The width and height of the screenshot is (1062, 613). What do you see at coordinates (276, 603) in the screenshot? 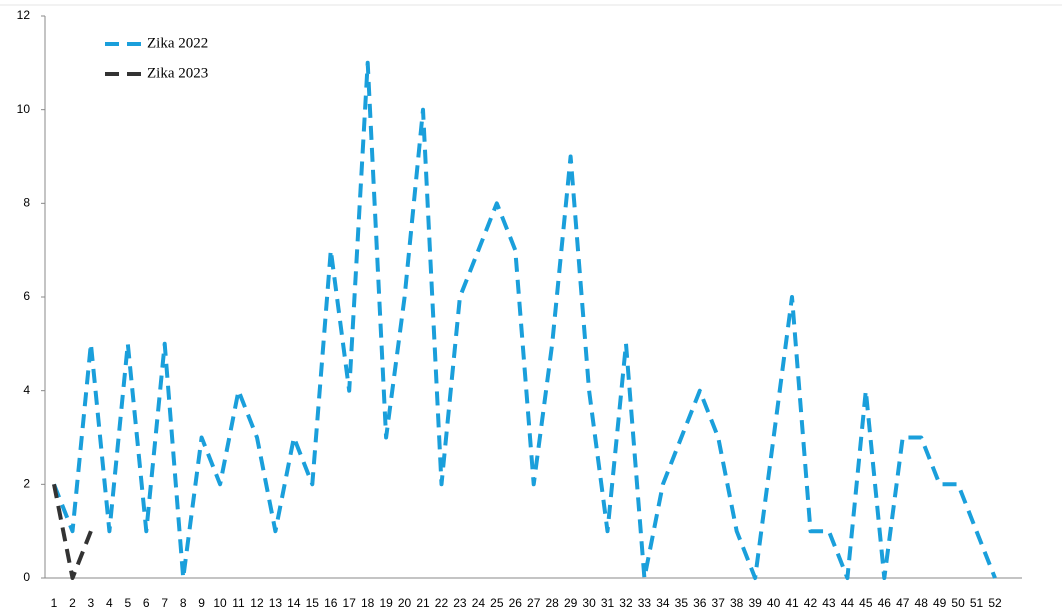
I see `x-tick-label: 13` at bounding box center [276, 603].